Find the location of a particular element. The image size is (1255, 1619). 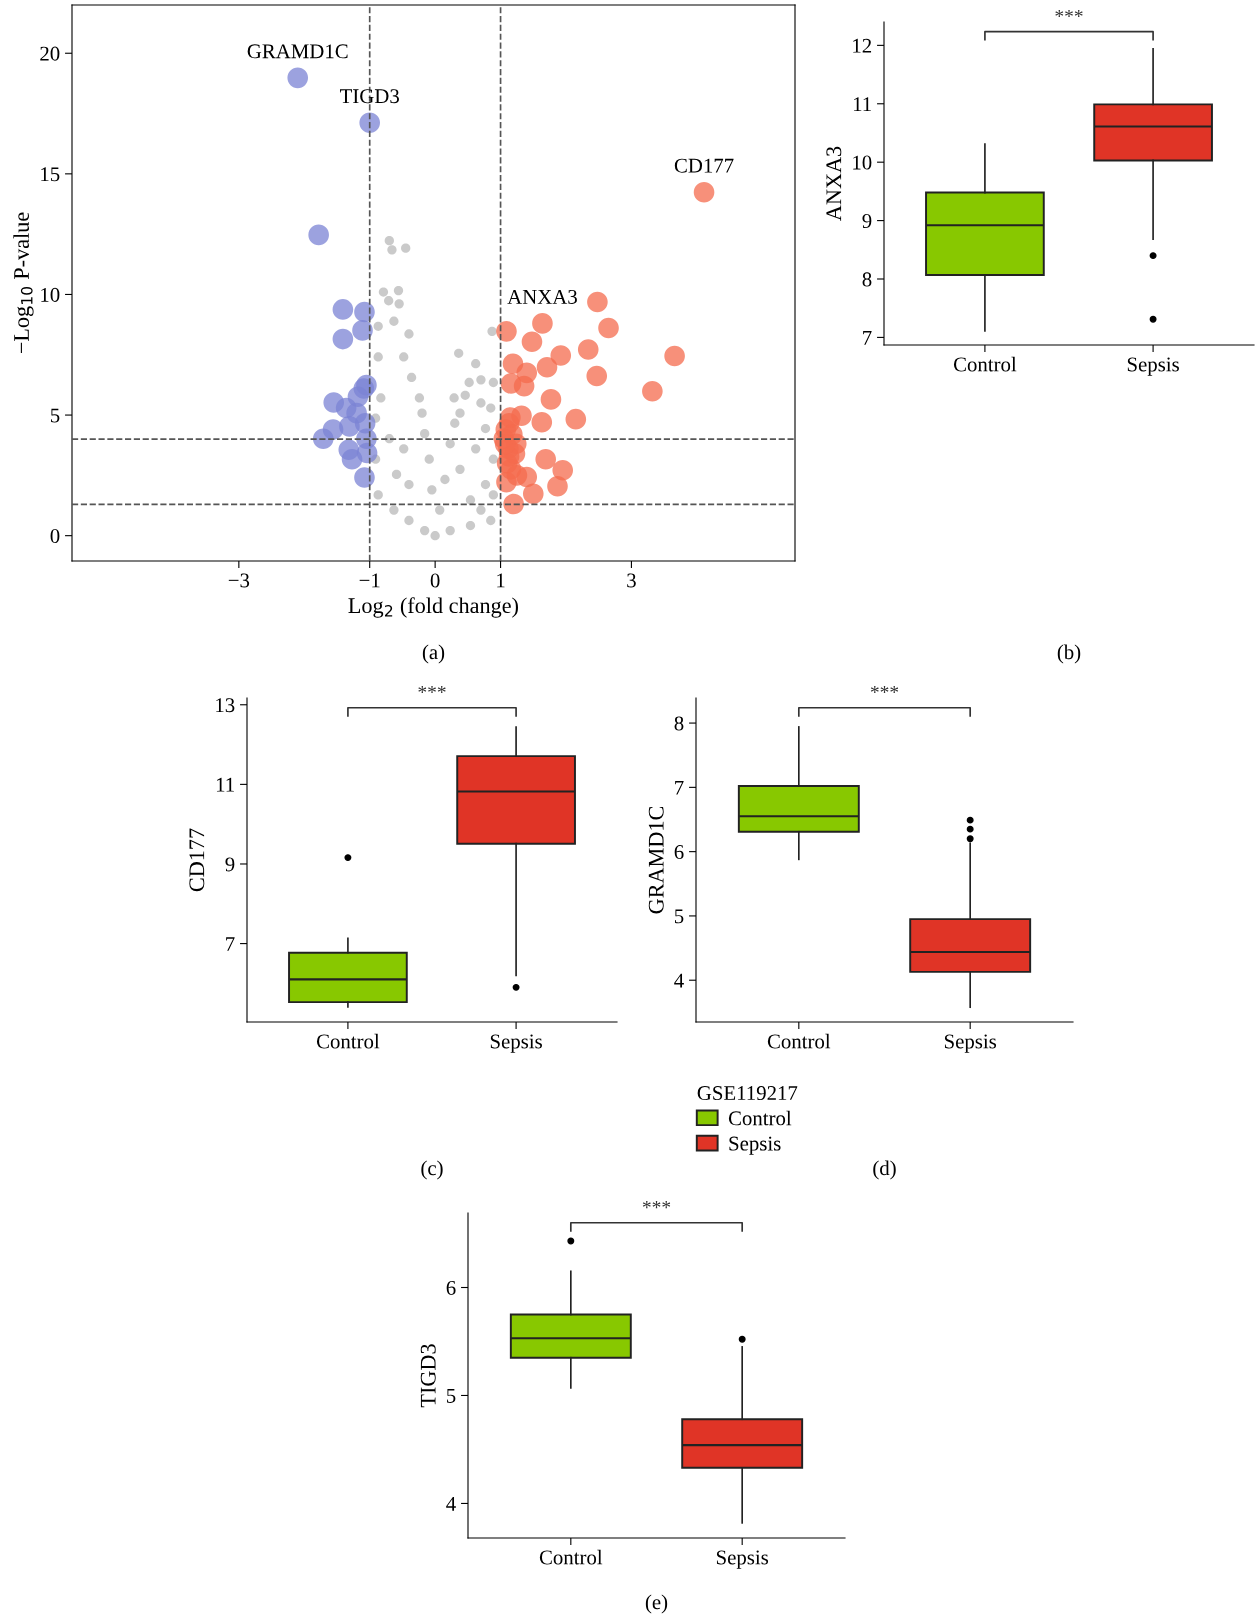

y-tick-label: 0 is located at coordinates (55, 536).